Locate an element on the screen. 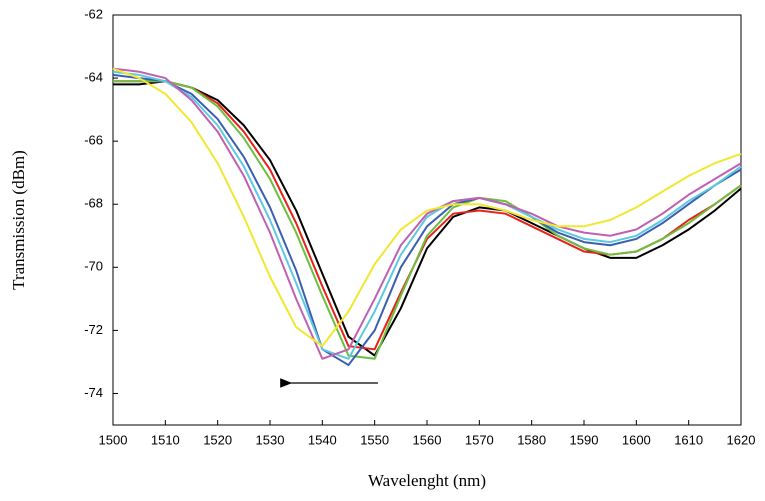 This screenshot has height=501, width=765. x-tick-label: 1540 is located at coordinates (322, 439).